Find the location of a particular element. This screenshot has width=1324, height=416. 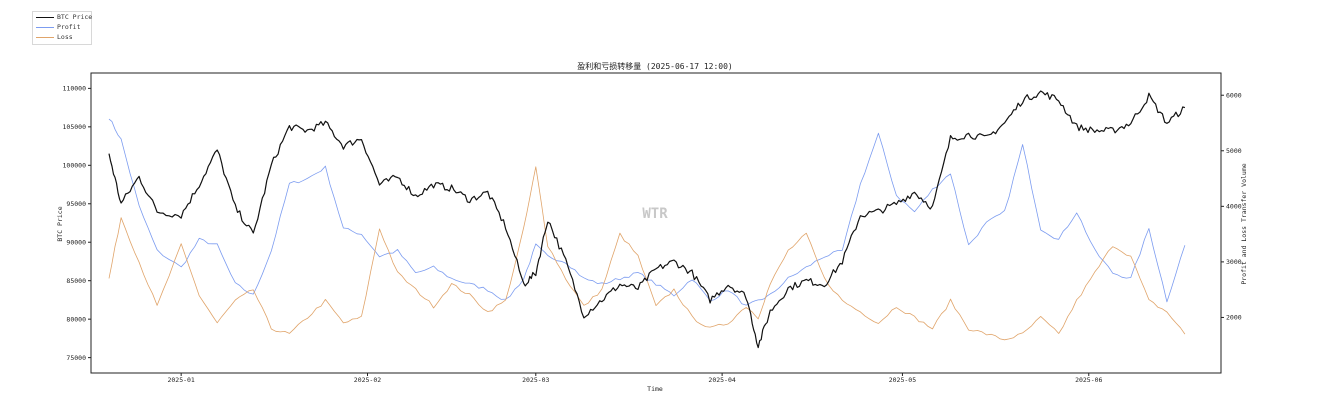

y-axis-right-label: Profit and Loss Transfer Volume is located at coordinates (1244, 223).